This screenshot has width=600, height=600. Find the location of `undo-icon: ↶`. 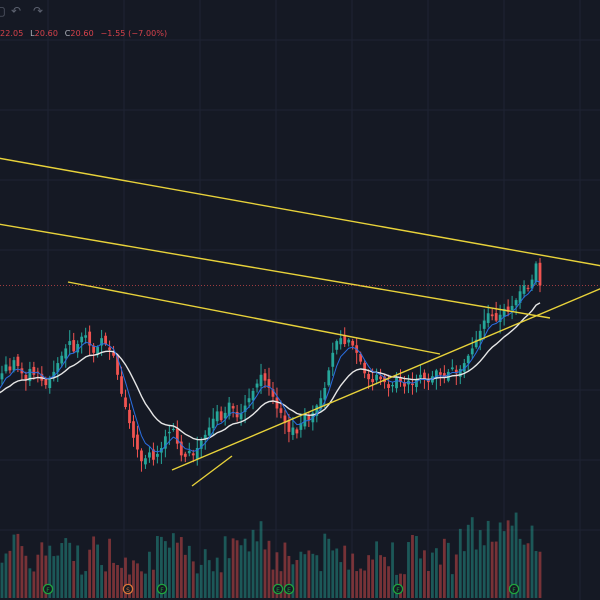

undo-icon: ↶ is located at coordinates (16, 11).